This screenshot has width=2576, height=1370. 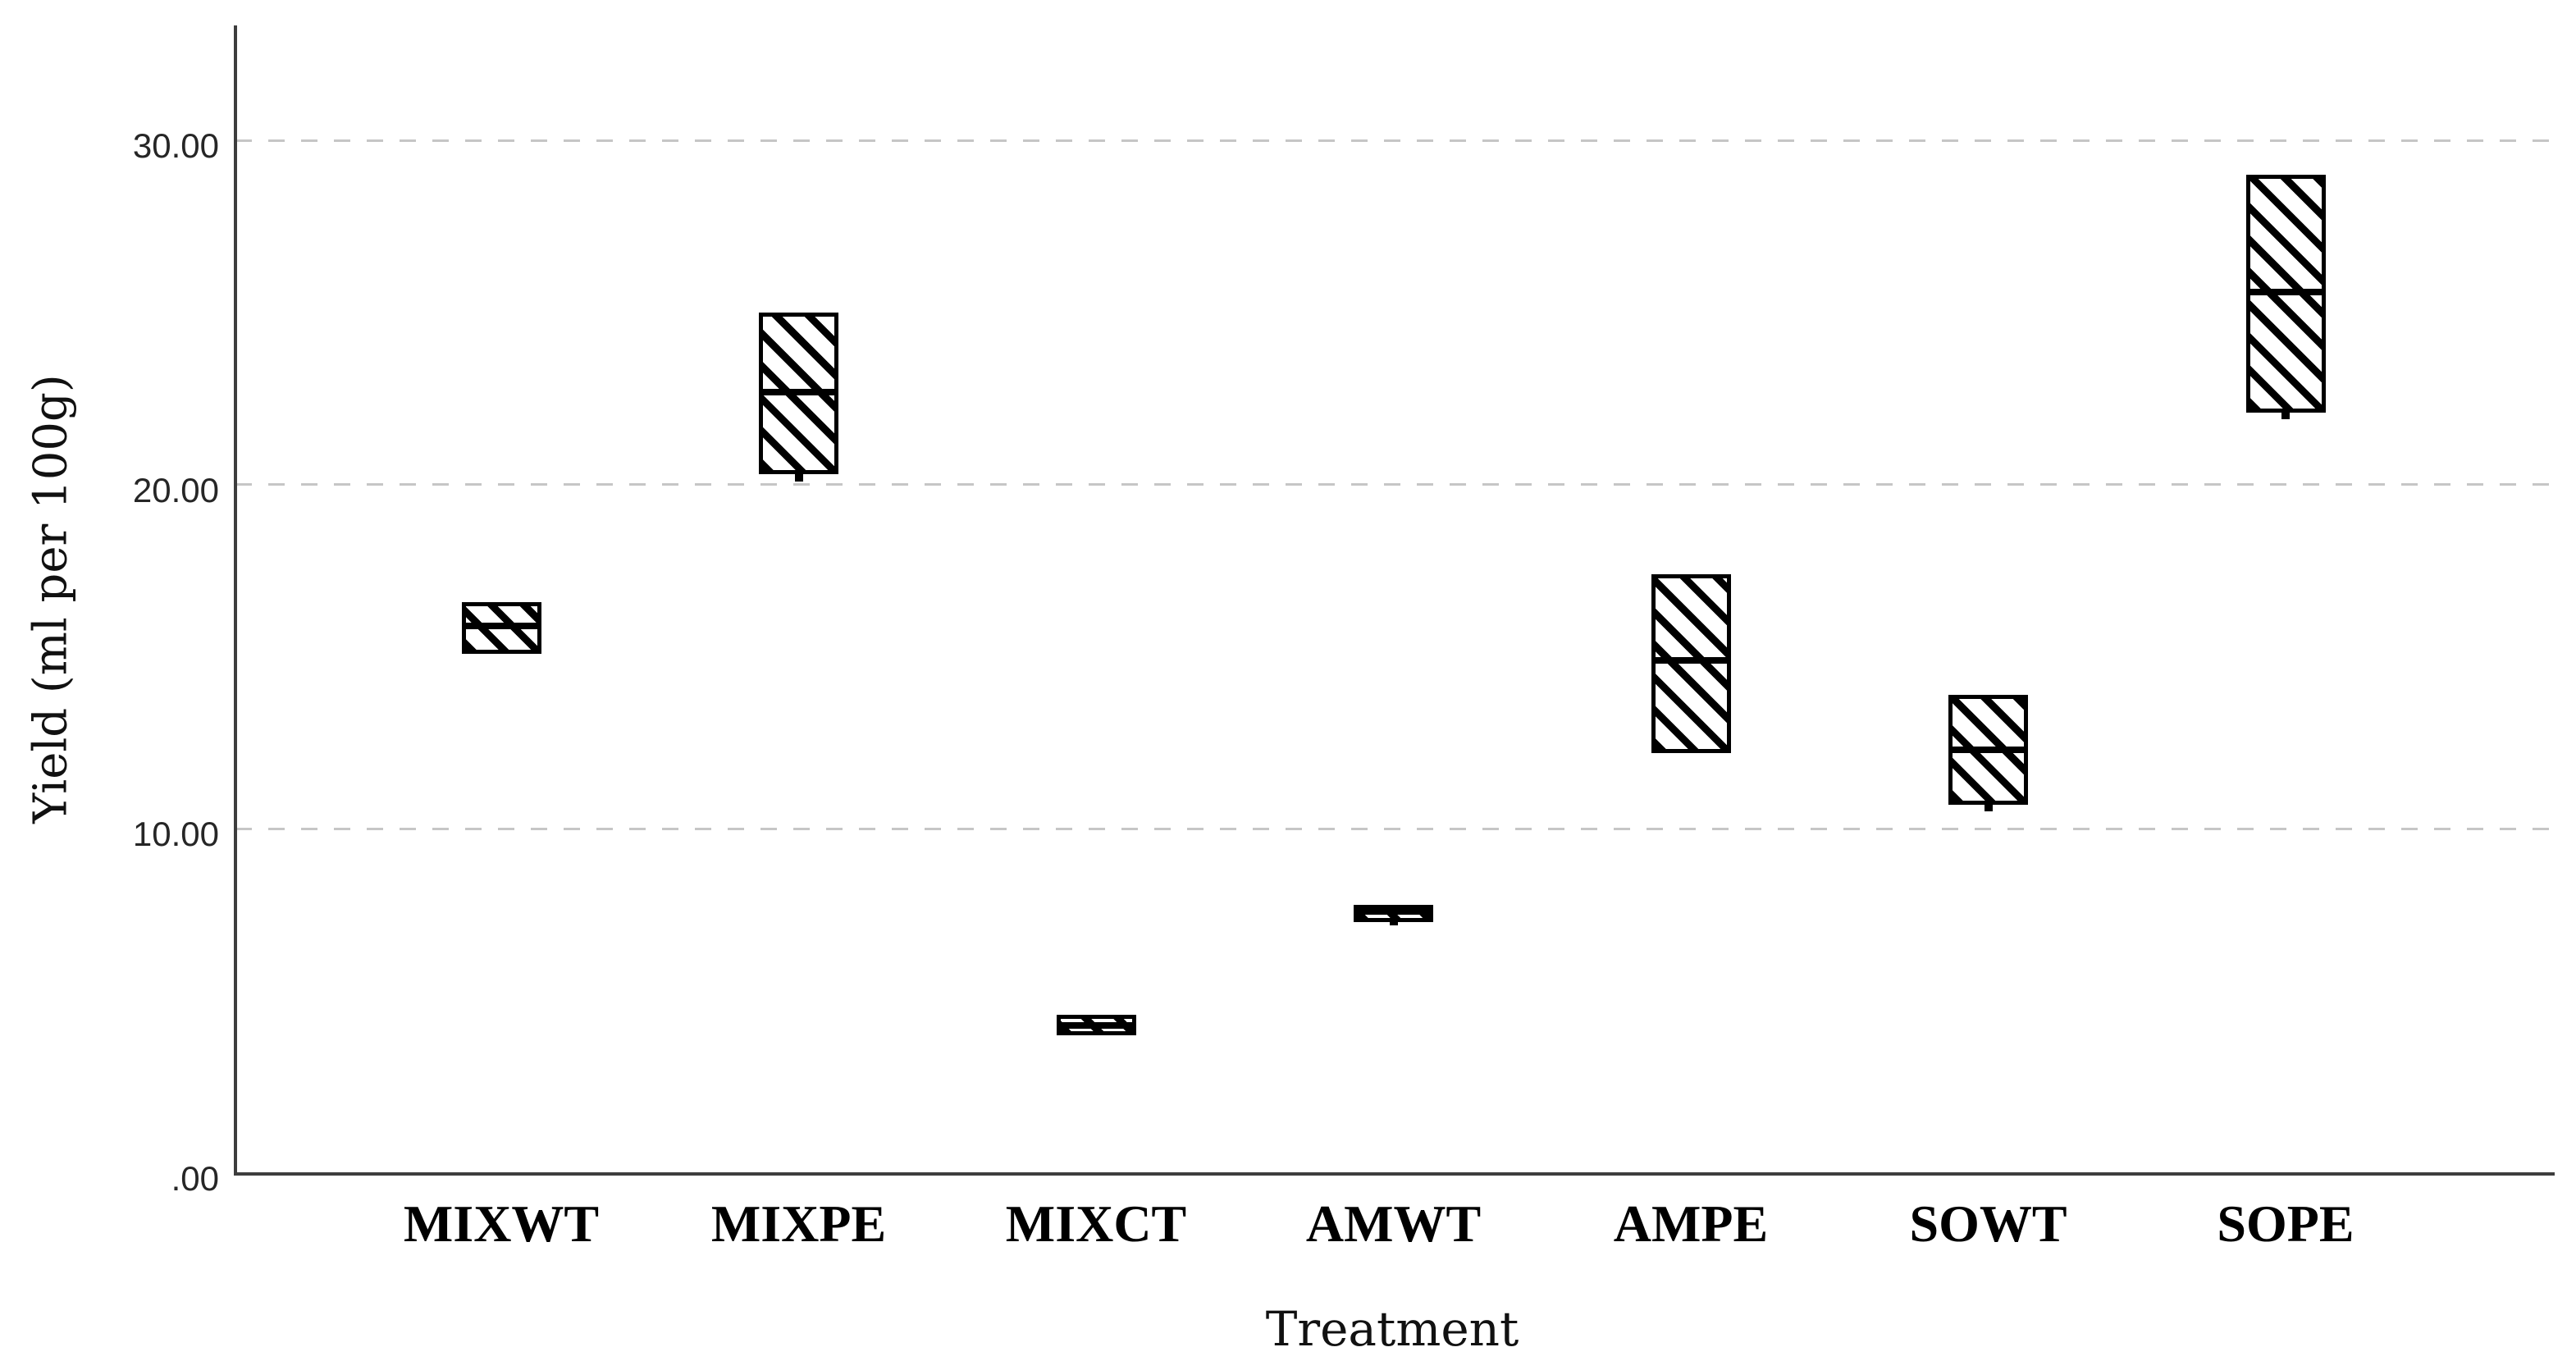 What do you see at coordinates (51, 599) in the screenshot?
I see `y-axis-title: Yield (ml per 100g)` at bounding box center [51, 599].